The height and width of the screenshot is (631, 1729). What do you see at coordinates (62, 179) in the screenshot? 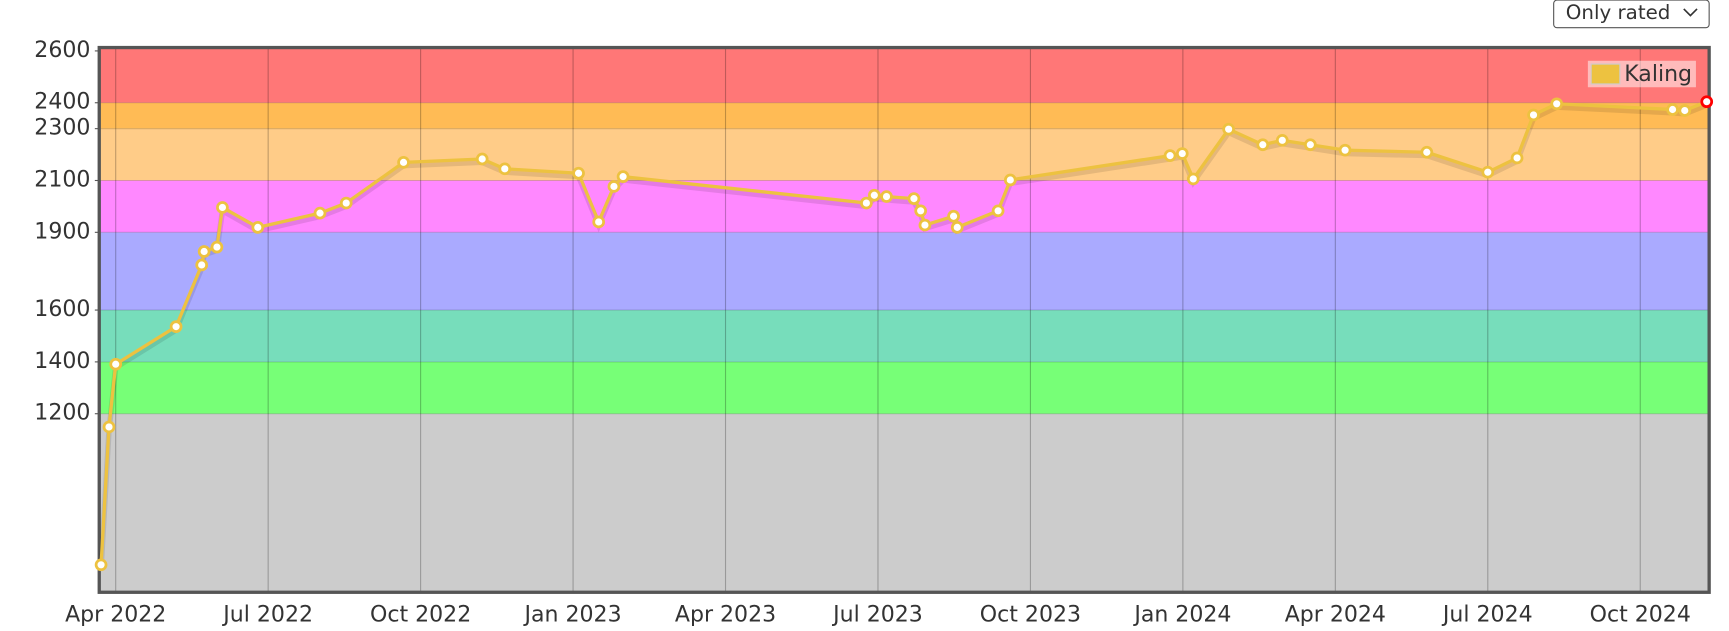
I see `y-tick-label: 2100` at bounding box center [62, 179].